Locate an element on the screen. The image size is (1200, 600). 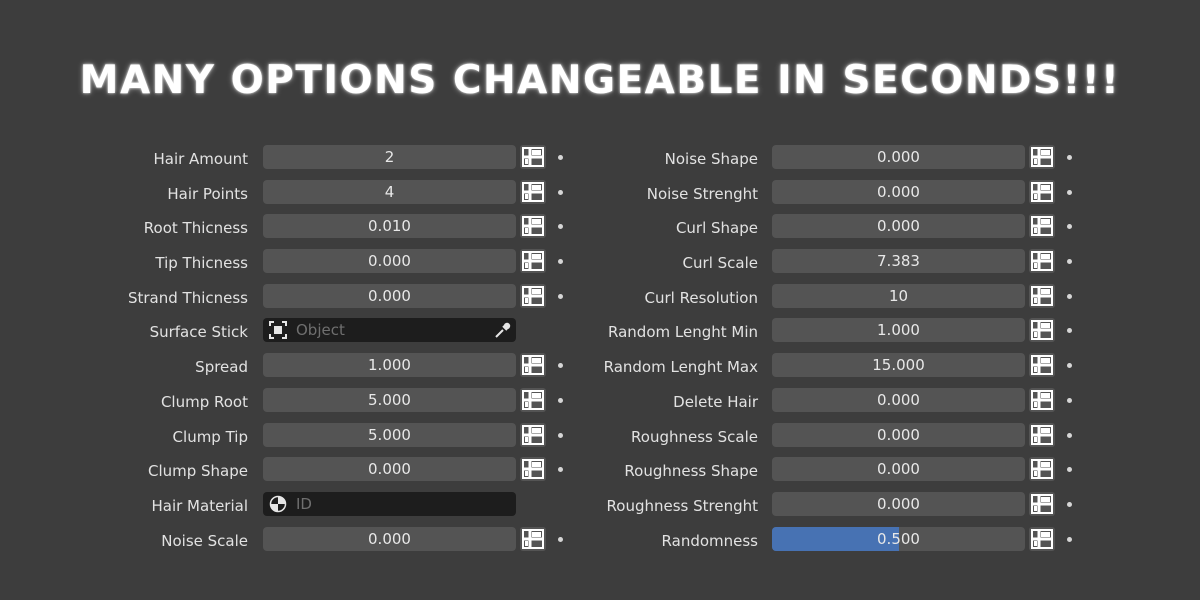
material-icon is located at coordinates (278, 504).